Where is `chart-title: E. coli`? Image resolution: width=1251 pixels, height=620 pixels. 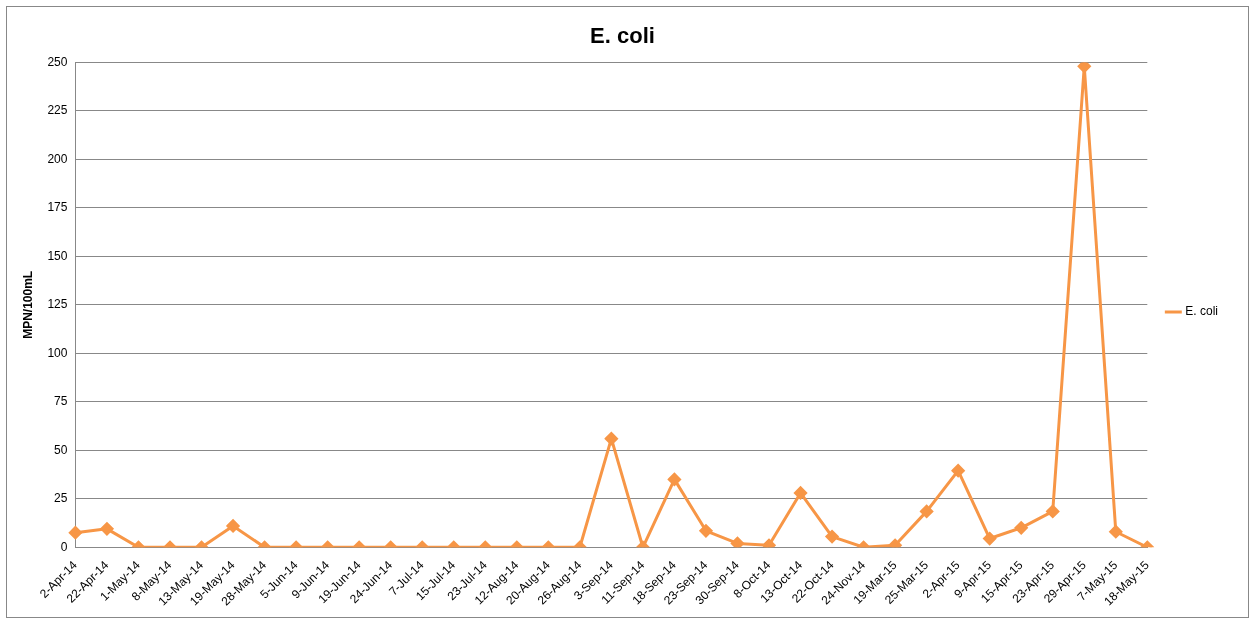
chart-title: E. coli is located at coordinates (622, 36).